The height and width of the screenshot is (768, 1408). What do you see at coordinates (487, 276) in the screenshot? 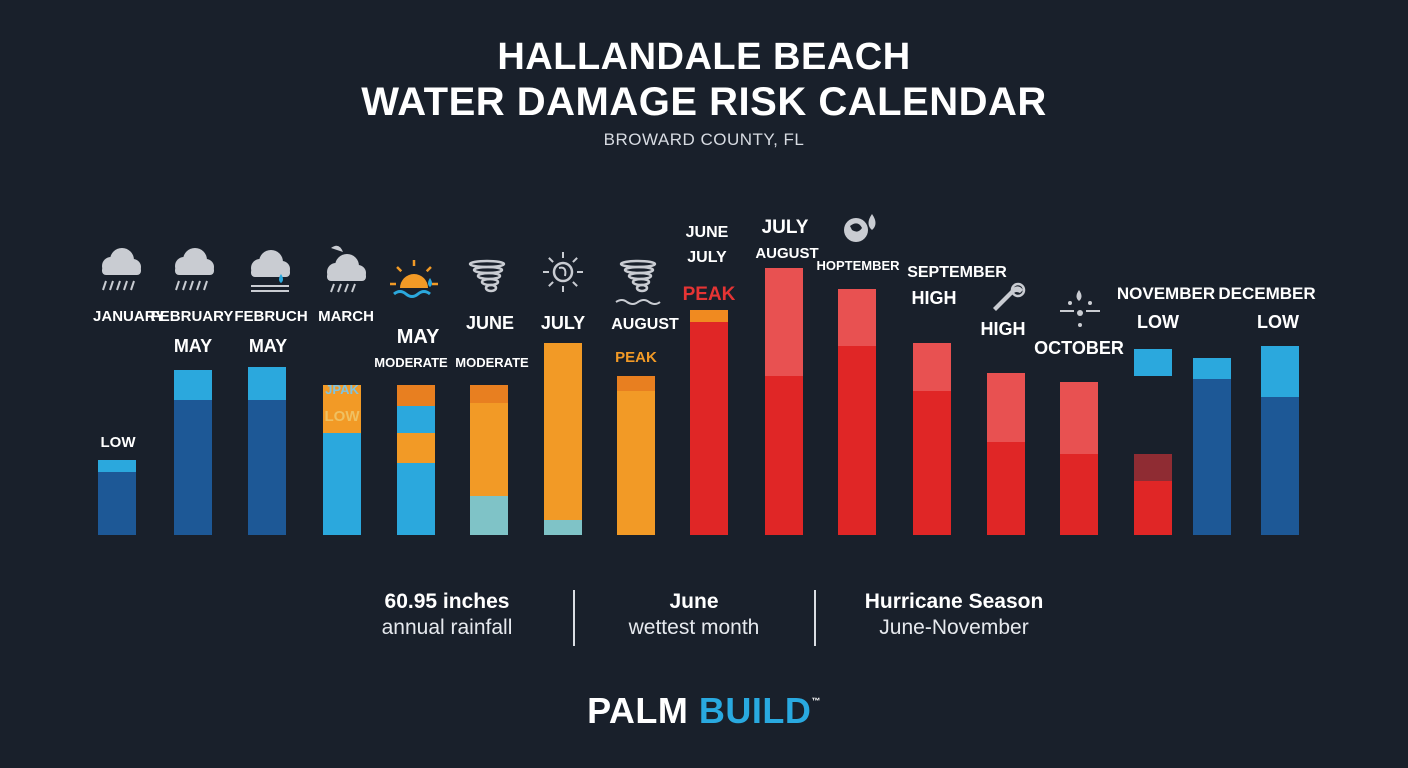
I see `tornado-icon` at bounding box center [487, 276].